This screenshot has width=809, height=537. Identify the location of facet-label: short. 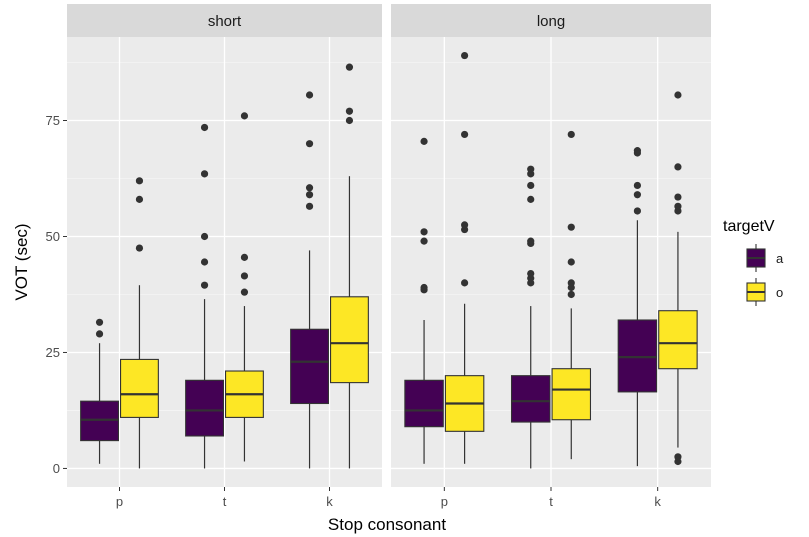
(225, 21).